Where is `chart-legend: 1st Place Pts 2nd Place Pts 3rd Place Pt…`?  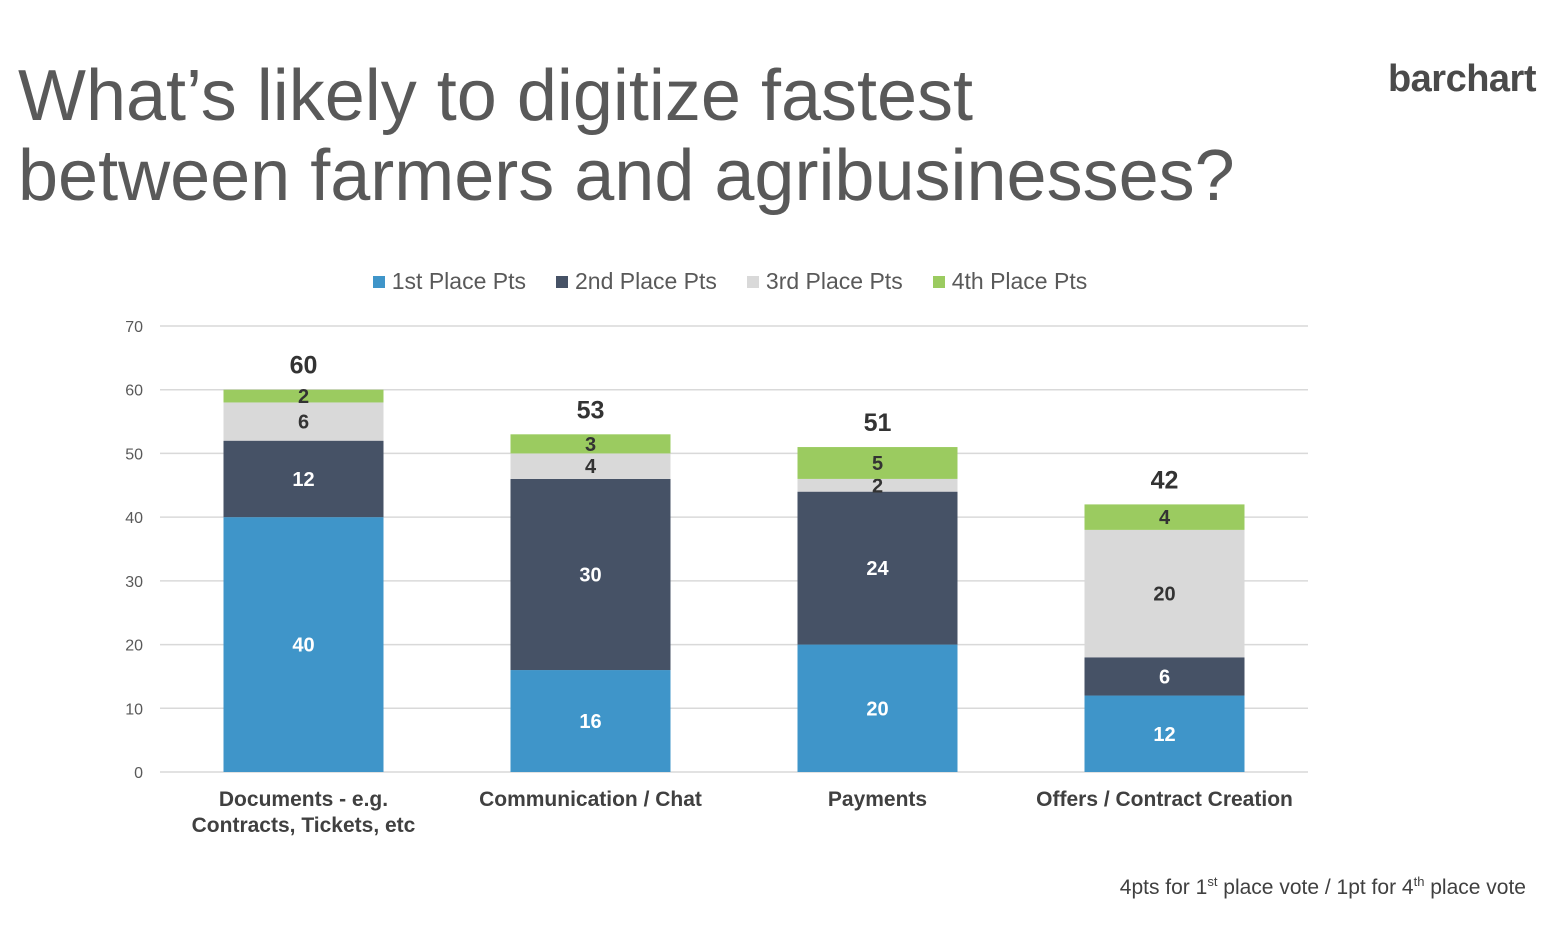
chart-legend: 1st Place Pts 2nd Place Pts 3rd Place Pt… is located at coordinates (730, 281).